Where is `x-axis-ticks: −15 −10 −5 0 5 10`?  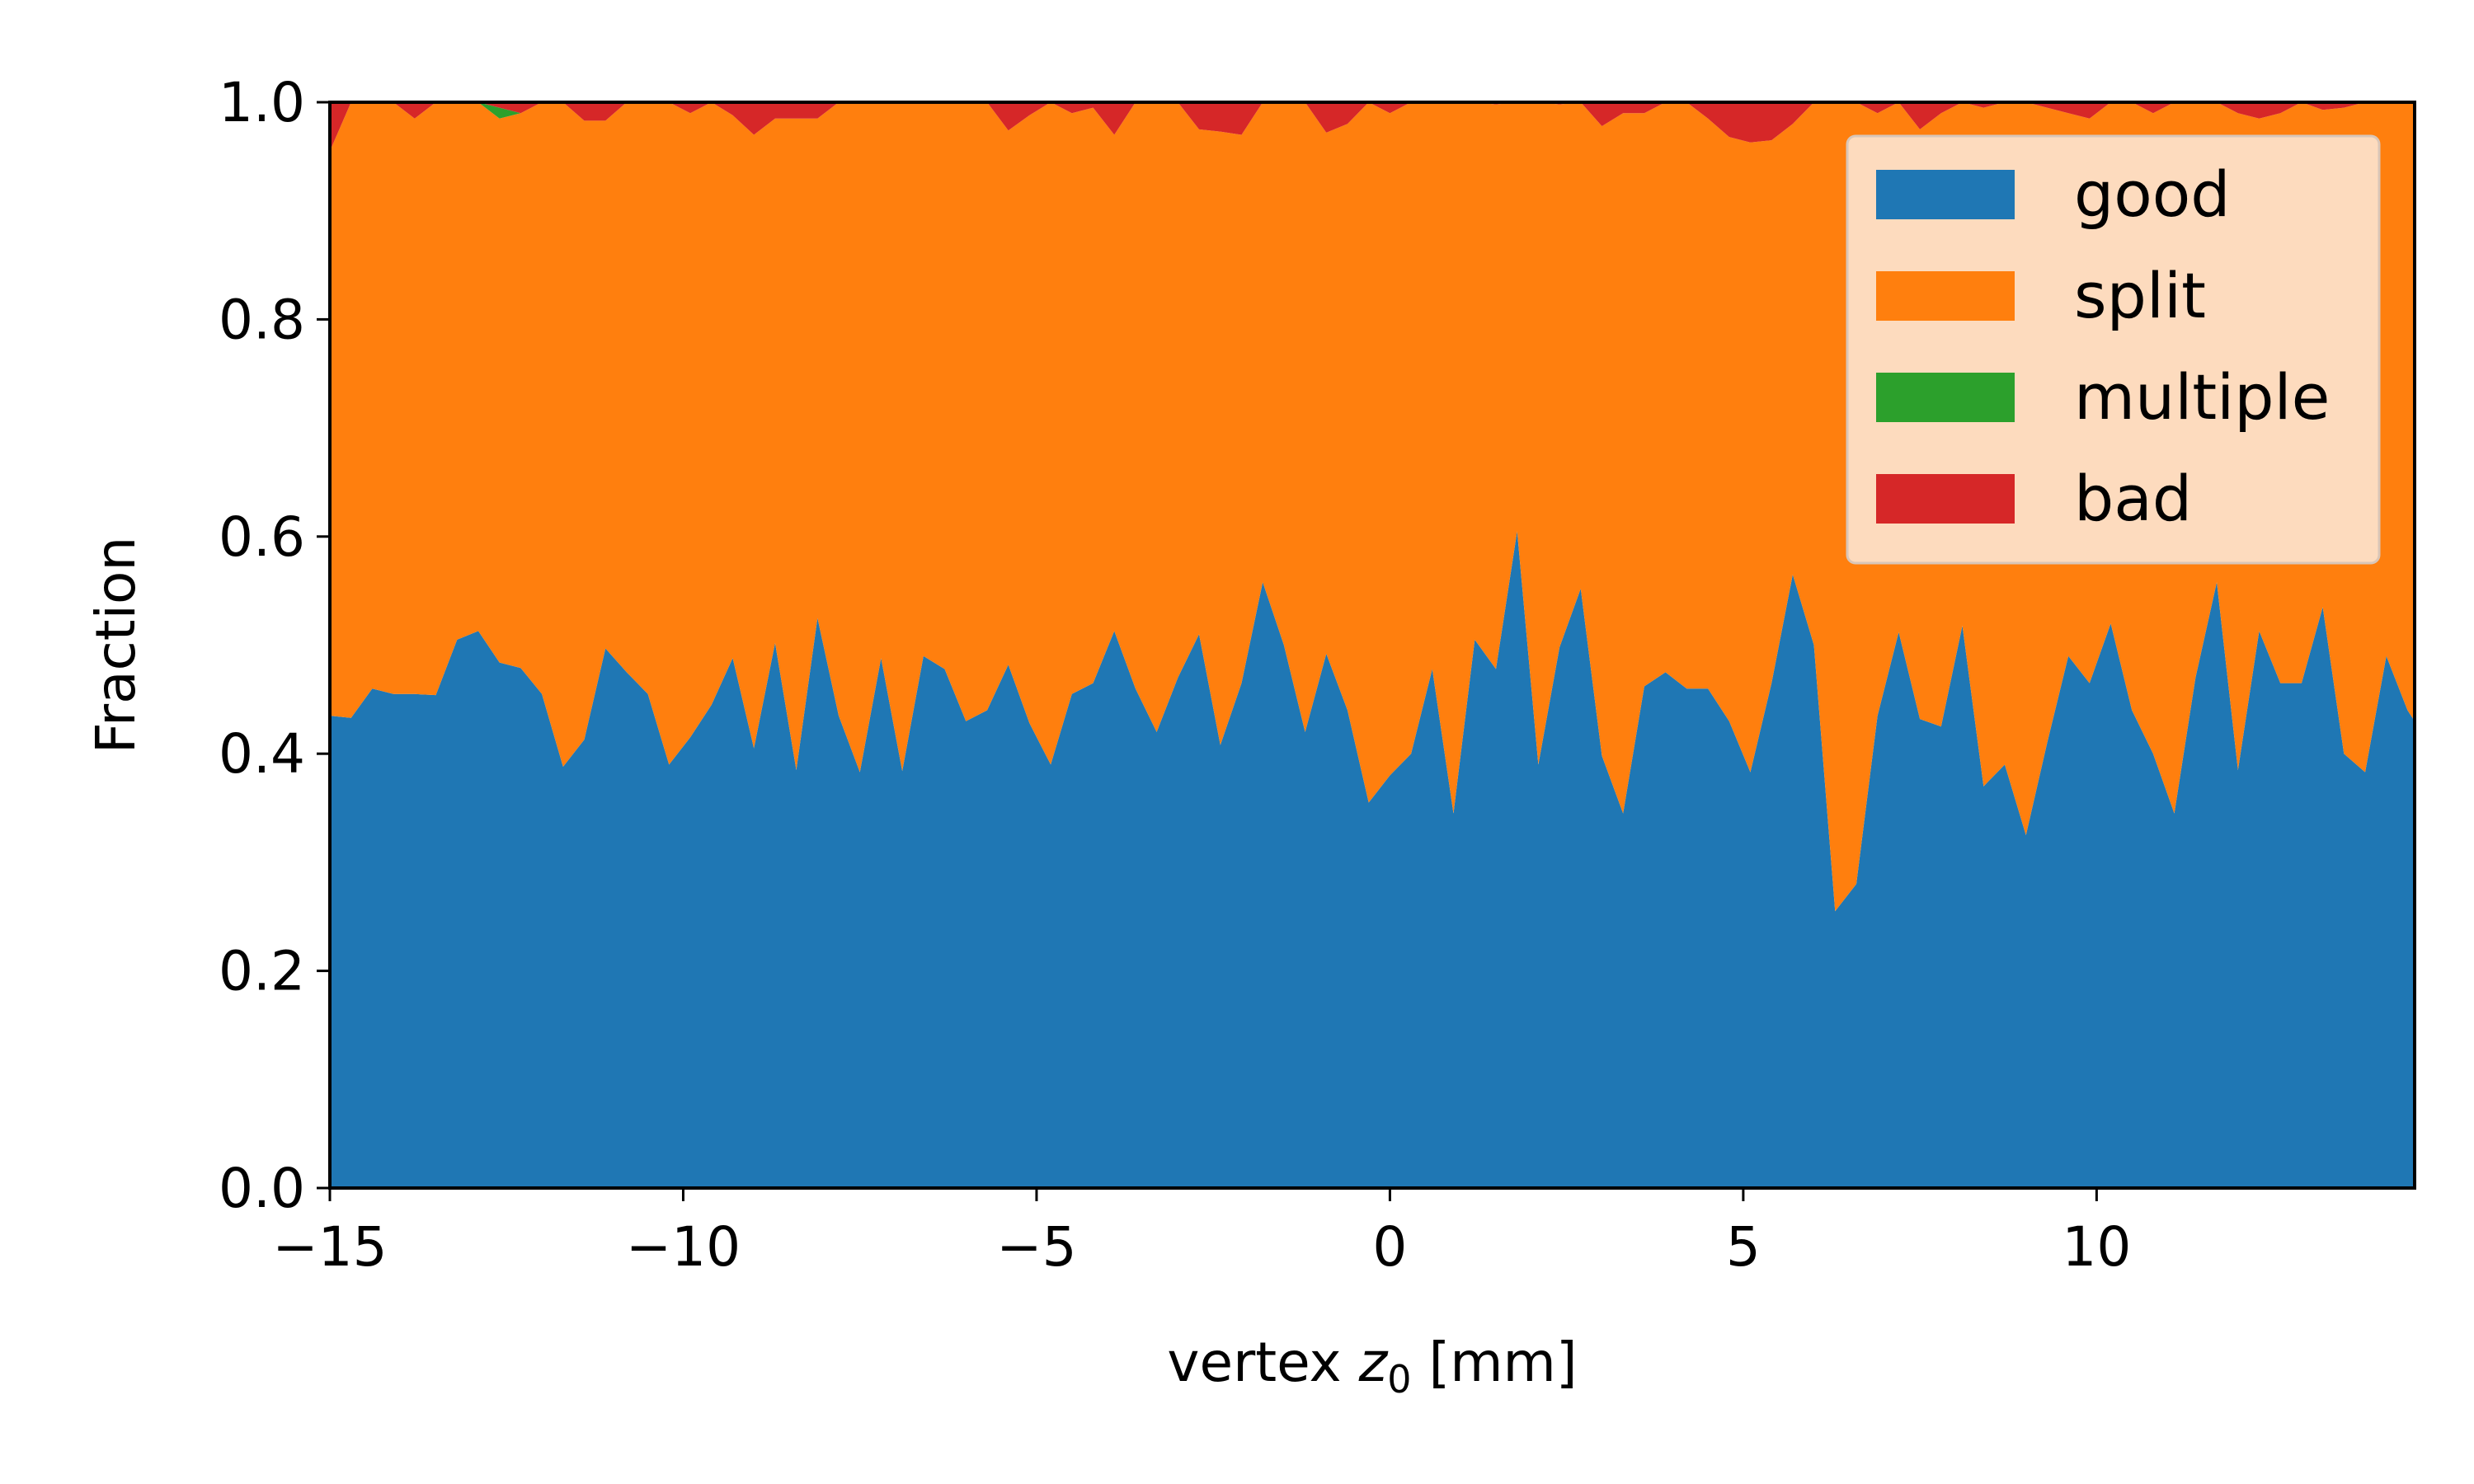
x-axis-ticks: −15 −10 −5 0 5 10 is located at coordinates (1201, 1233).